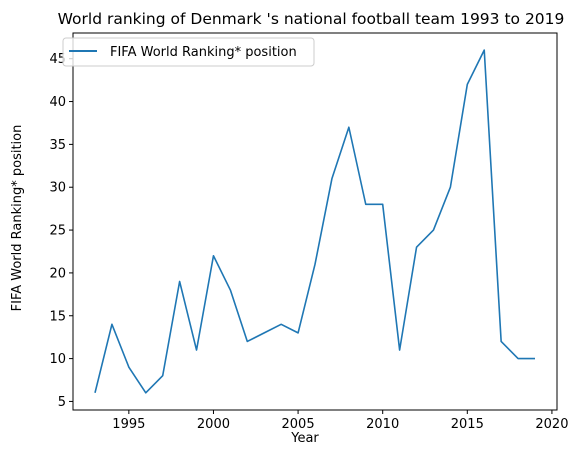 The width and height of the screenshot is (586, 455). I want to click on y-tick-label: 15, so click(57, 316).